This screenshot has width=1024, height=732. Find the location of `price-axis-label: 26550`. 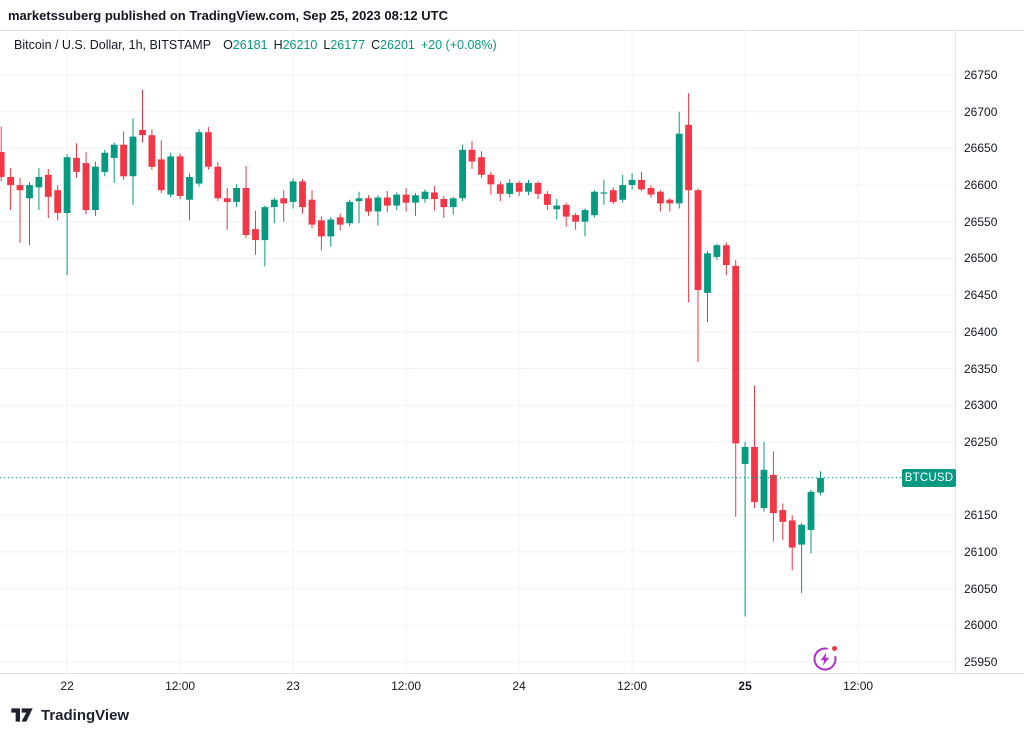

price-axis-label: 26550 is located at coordinates (981, 221).